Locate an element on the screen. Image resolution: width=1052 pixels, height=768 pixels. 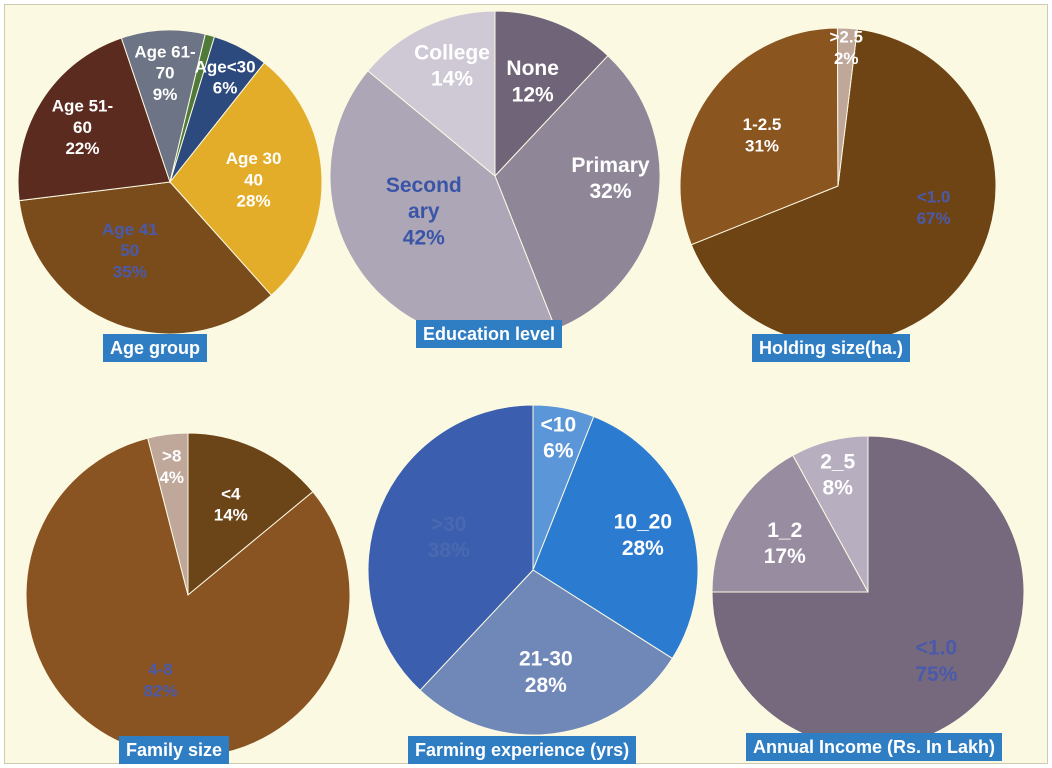
pie-chart-annual-income-rs-in-lakh: <1.0 75% 1_2 17% 2_5 8% is located at coordinates (868, 592).